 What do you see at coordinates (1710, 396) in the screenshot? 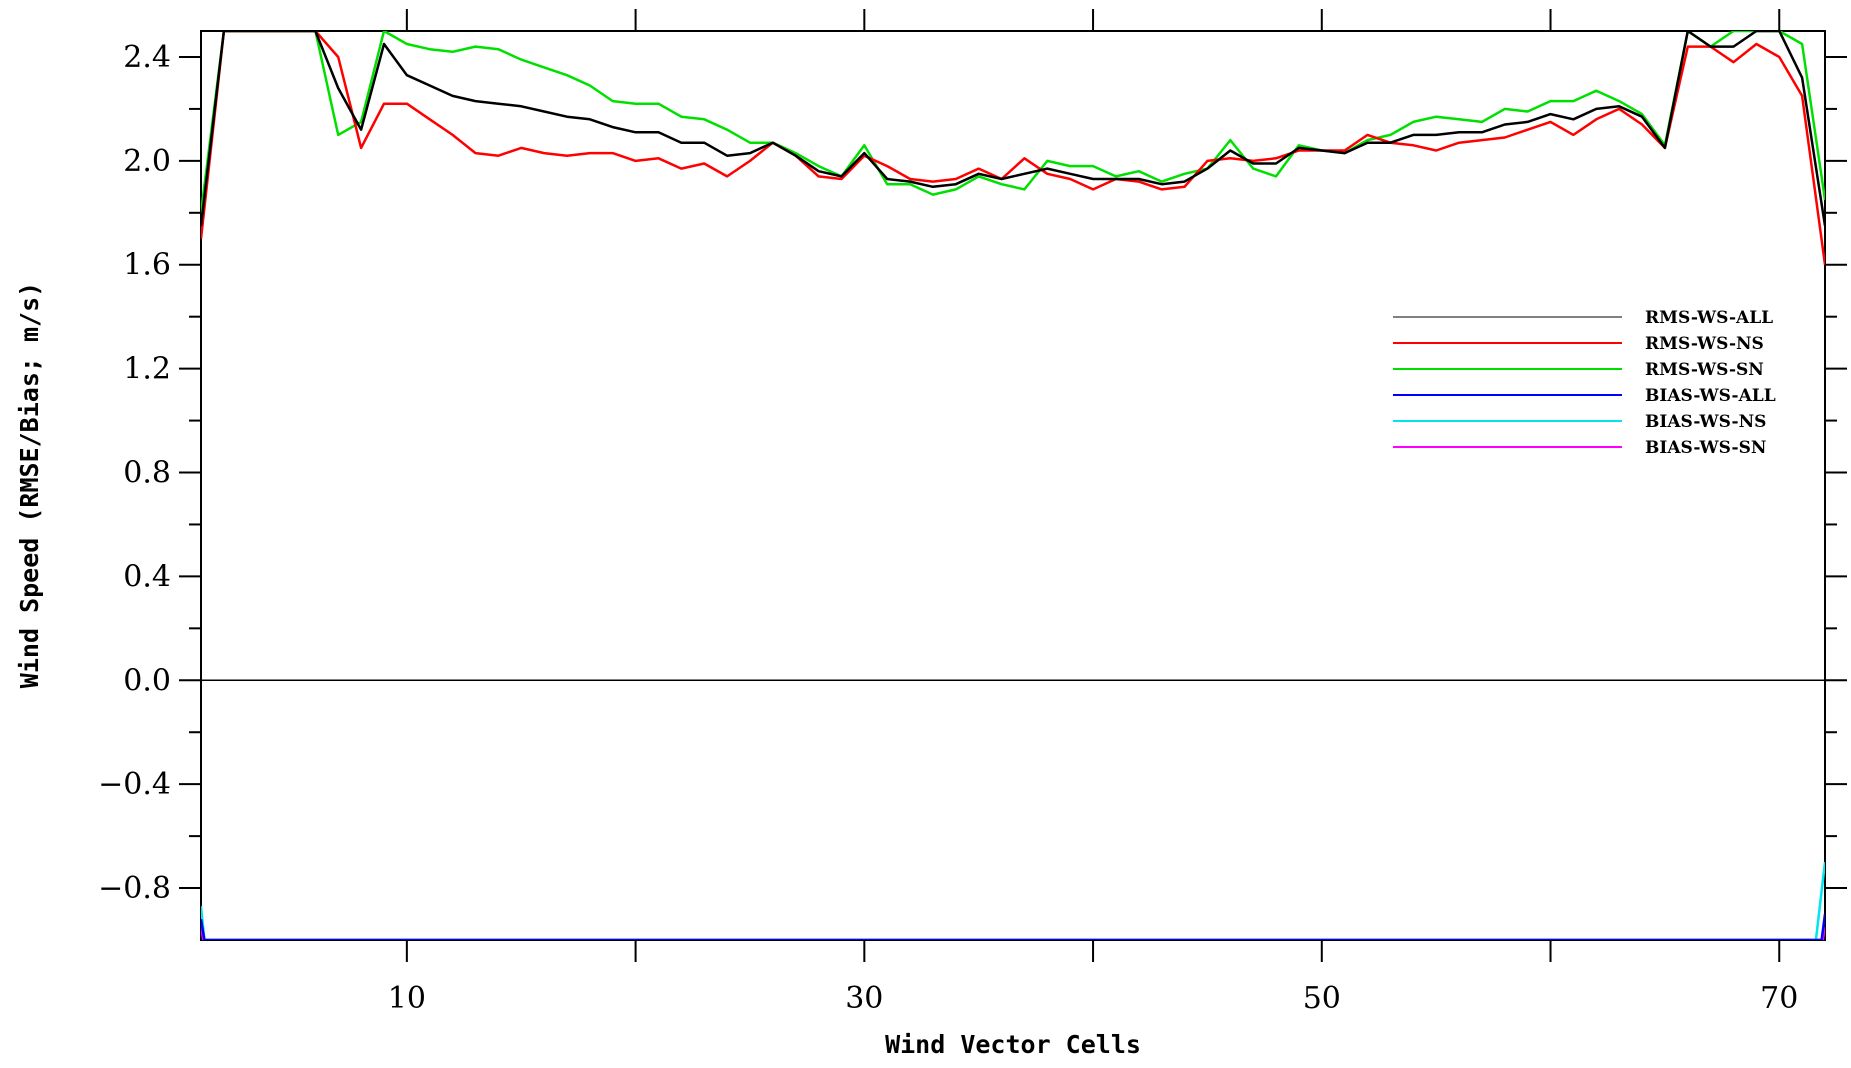
I see `legend-label: BIAS-WS-ALL` at bounding box center [1710, 396].